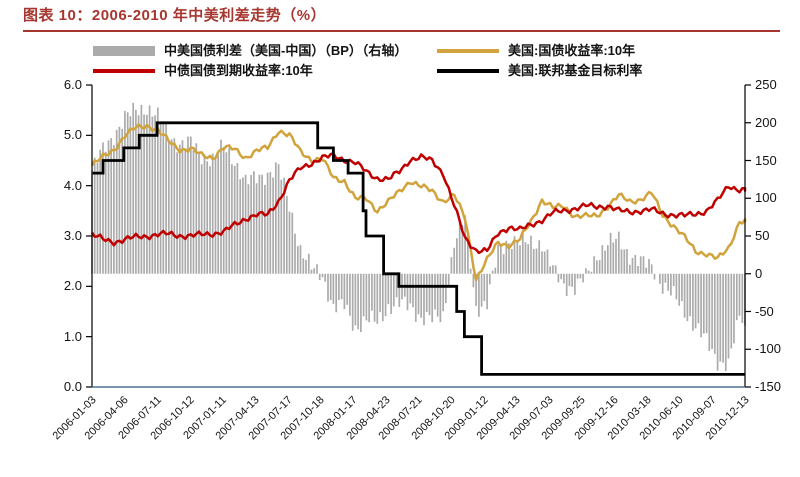  I want to click on legend-bar-swatch, so click(124, 51).